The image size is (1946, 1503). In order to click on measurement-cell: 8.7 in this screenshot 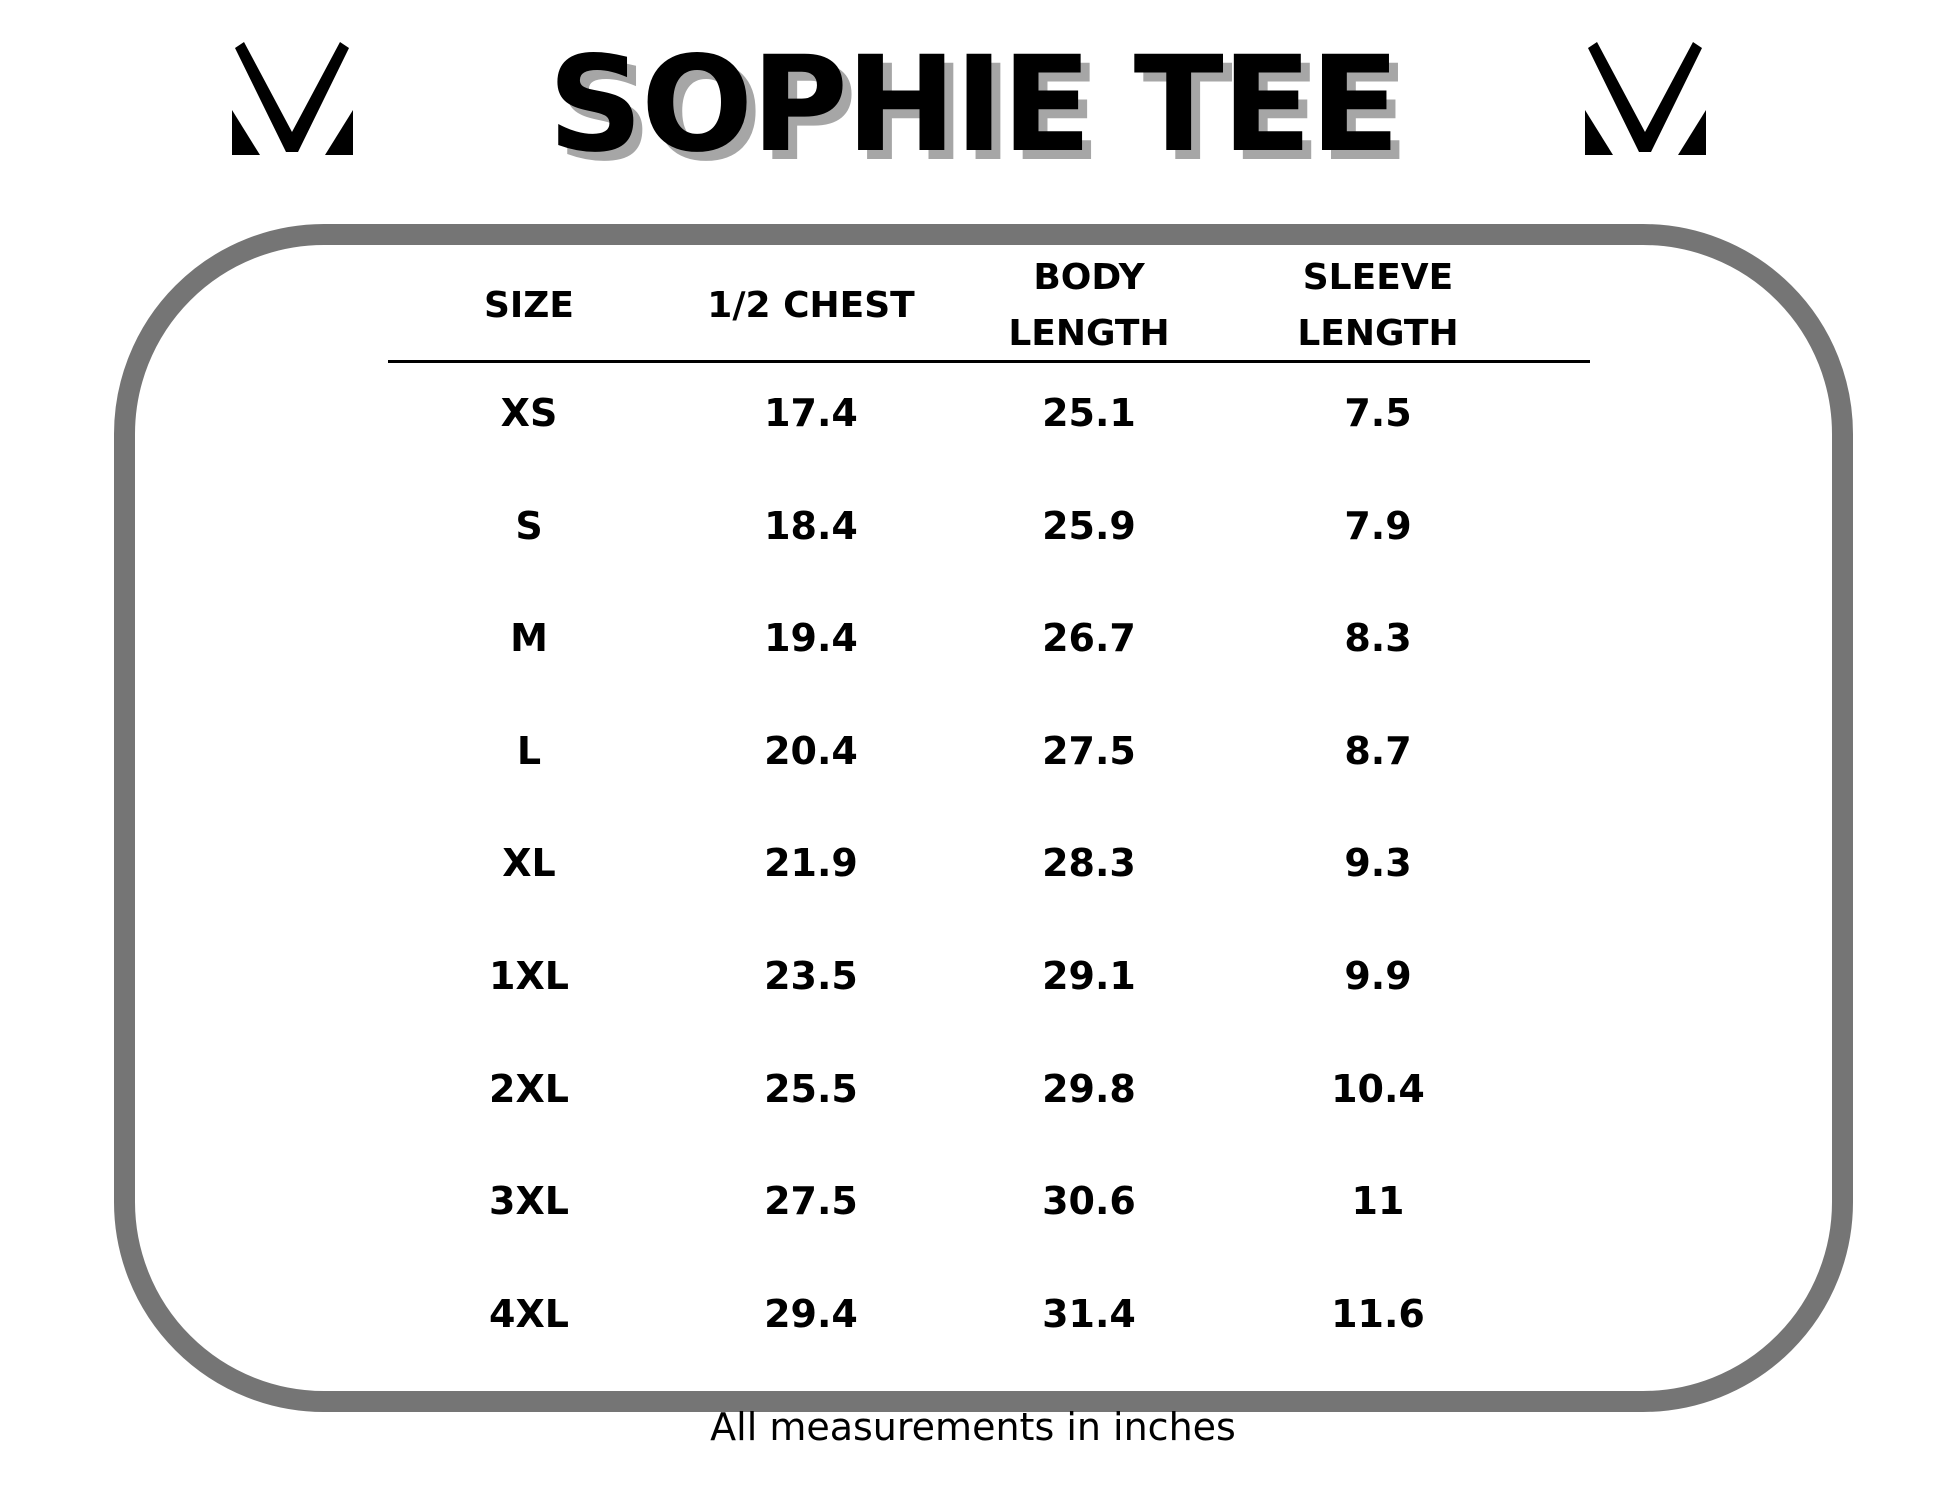, I will do `click(1378, 750)`.